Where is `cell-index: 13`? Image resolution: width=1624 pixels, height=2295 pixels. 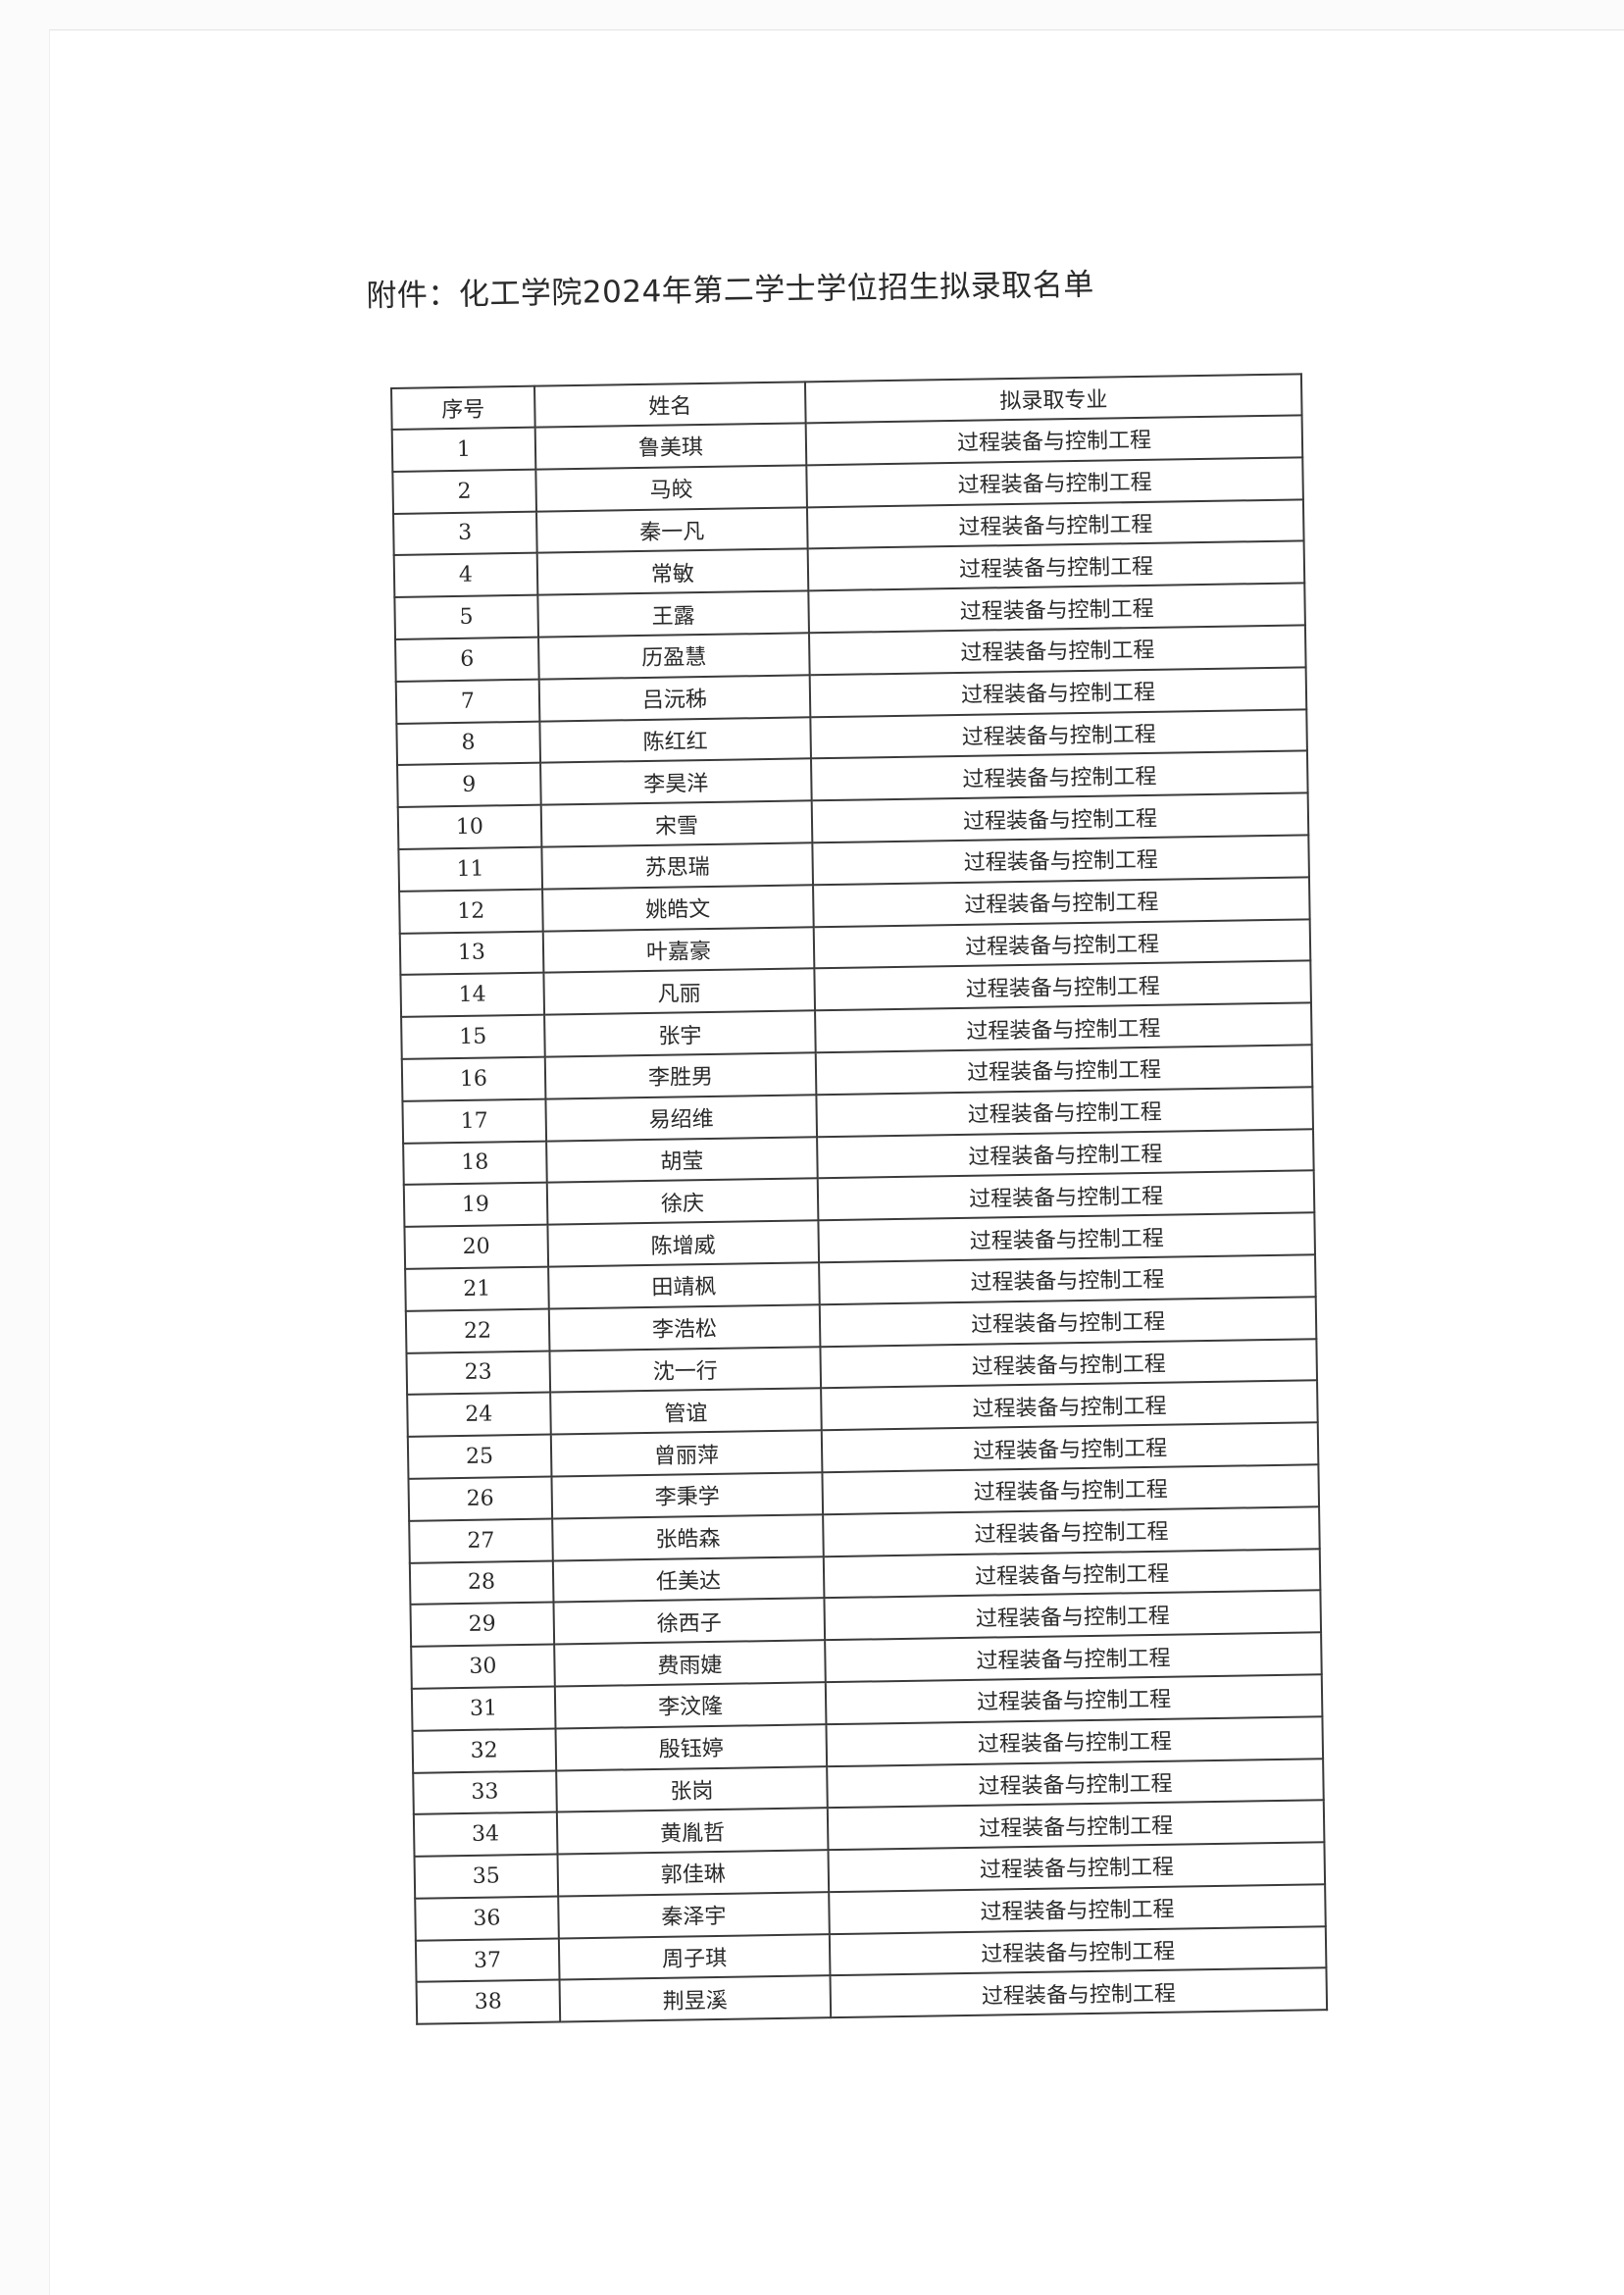
cell-index: 13 is located at coordinates (471, 953).